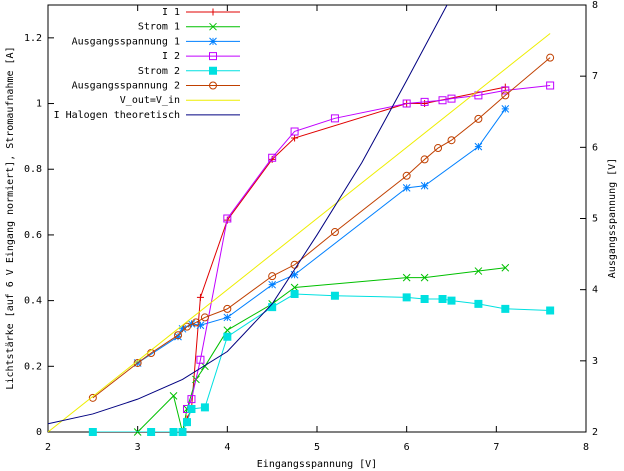 The width and height of the screenshot is (624, 471). I want to click on legend-label: Ausgangsspannung 1, so click(126, 41).